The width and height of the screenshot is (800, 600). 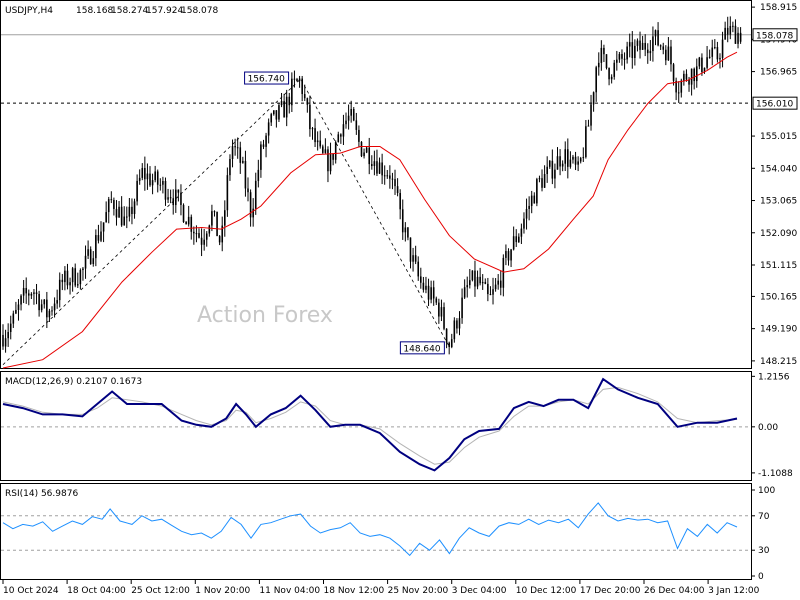 I want to click on time-tick-label: 3 Dec 04:00, so click(x=479, y=591).